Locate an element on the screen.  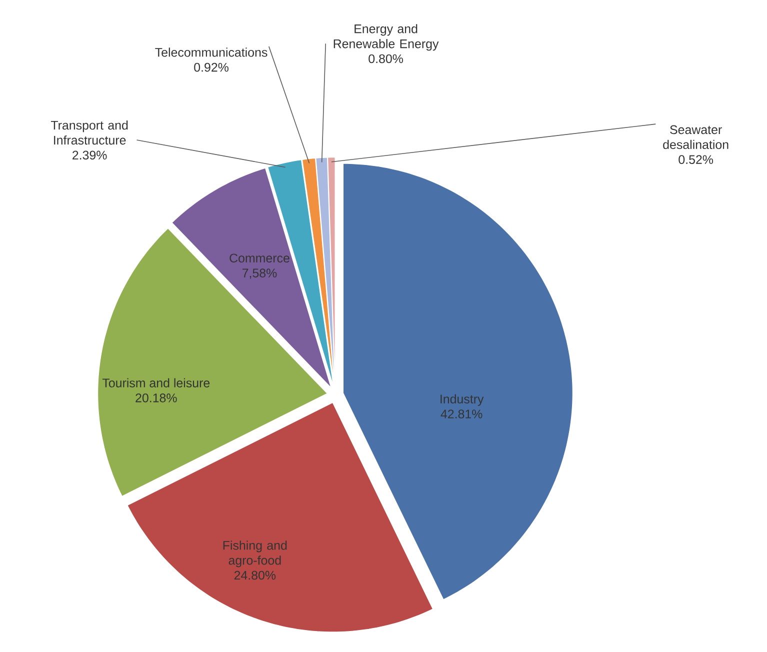
data-label: 0.92% is located at coordinates (211, 67).